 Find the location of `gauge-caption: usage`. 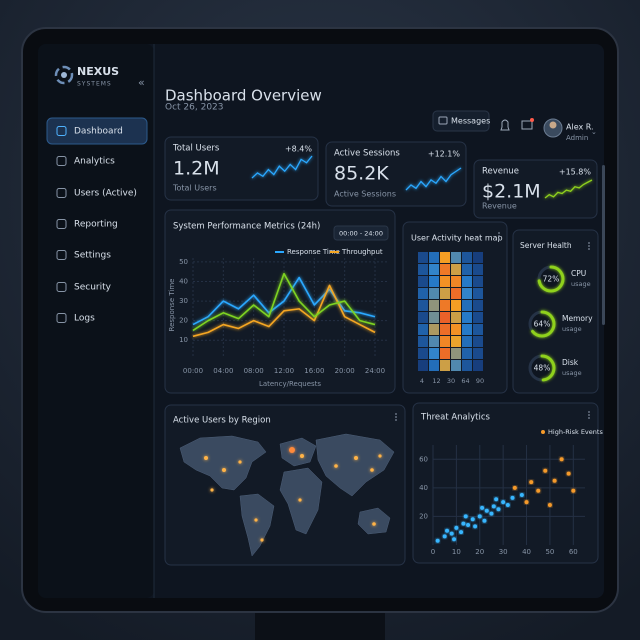

gauge-caption: usage is located at coordinates (572, 329).